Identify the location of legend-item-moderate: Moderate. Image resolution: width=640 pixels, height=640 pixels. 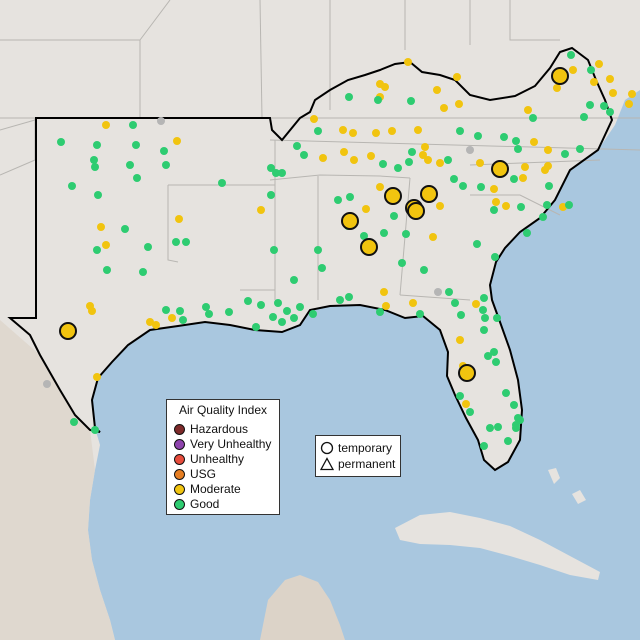
(207, 489).